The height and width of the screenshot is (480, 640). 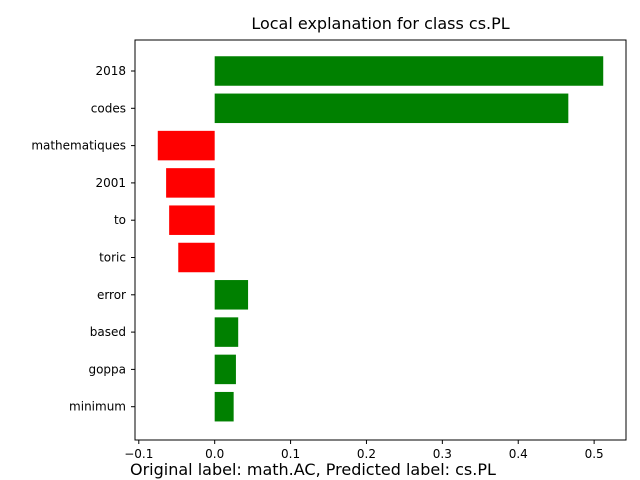 What do you see at coordinates (108, 332) in the screenshot?
I see `y-tick-label: based` at bounding box center [108, 332].